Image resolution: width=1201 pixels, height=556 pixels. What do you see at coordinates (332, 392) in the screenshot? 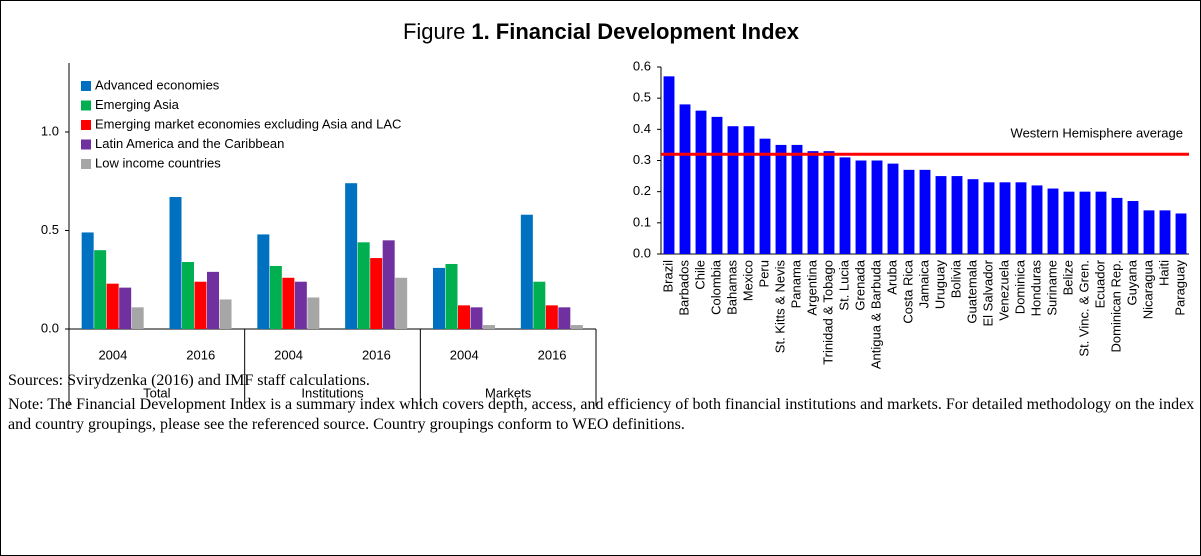
I see `group-label: Institutions` at bounding box center [332, 392].